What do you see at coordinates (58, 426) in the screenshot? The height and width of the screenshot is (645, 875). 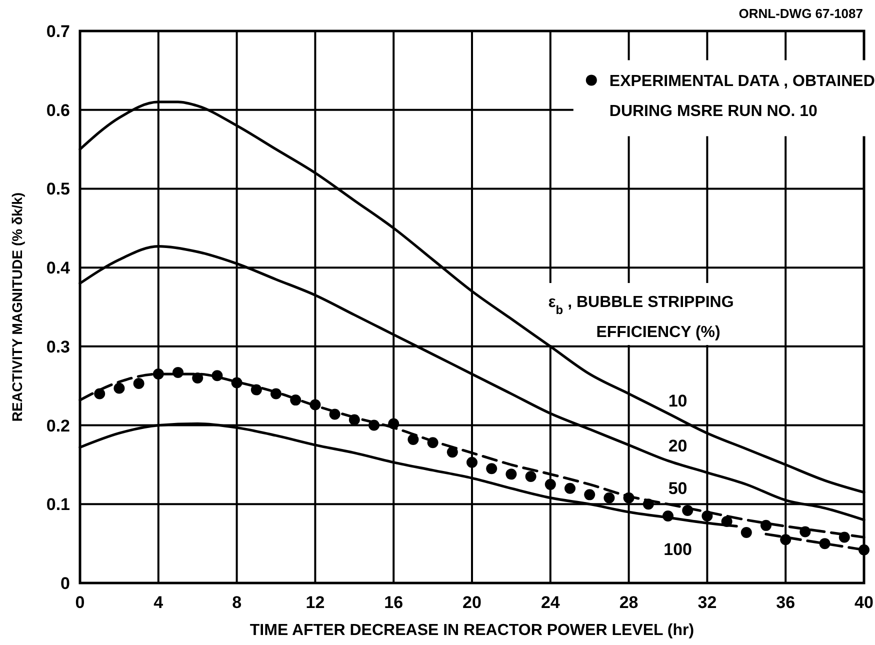 I see `y-tick-label: 0.2` at bounding box center [58, 426].